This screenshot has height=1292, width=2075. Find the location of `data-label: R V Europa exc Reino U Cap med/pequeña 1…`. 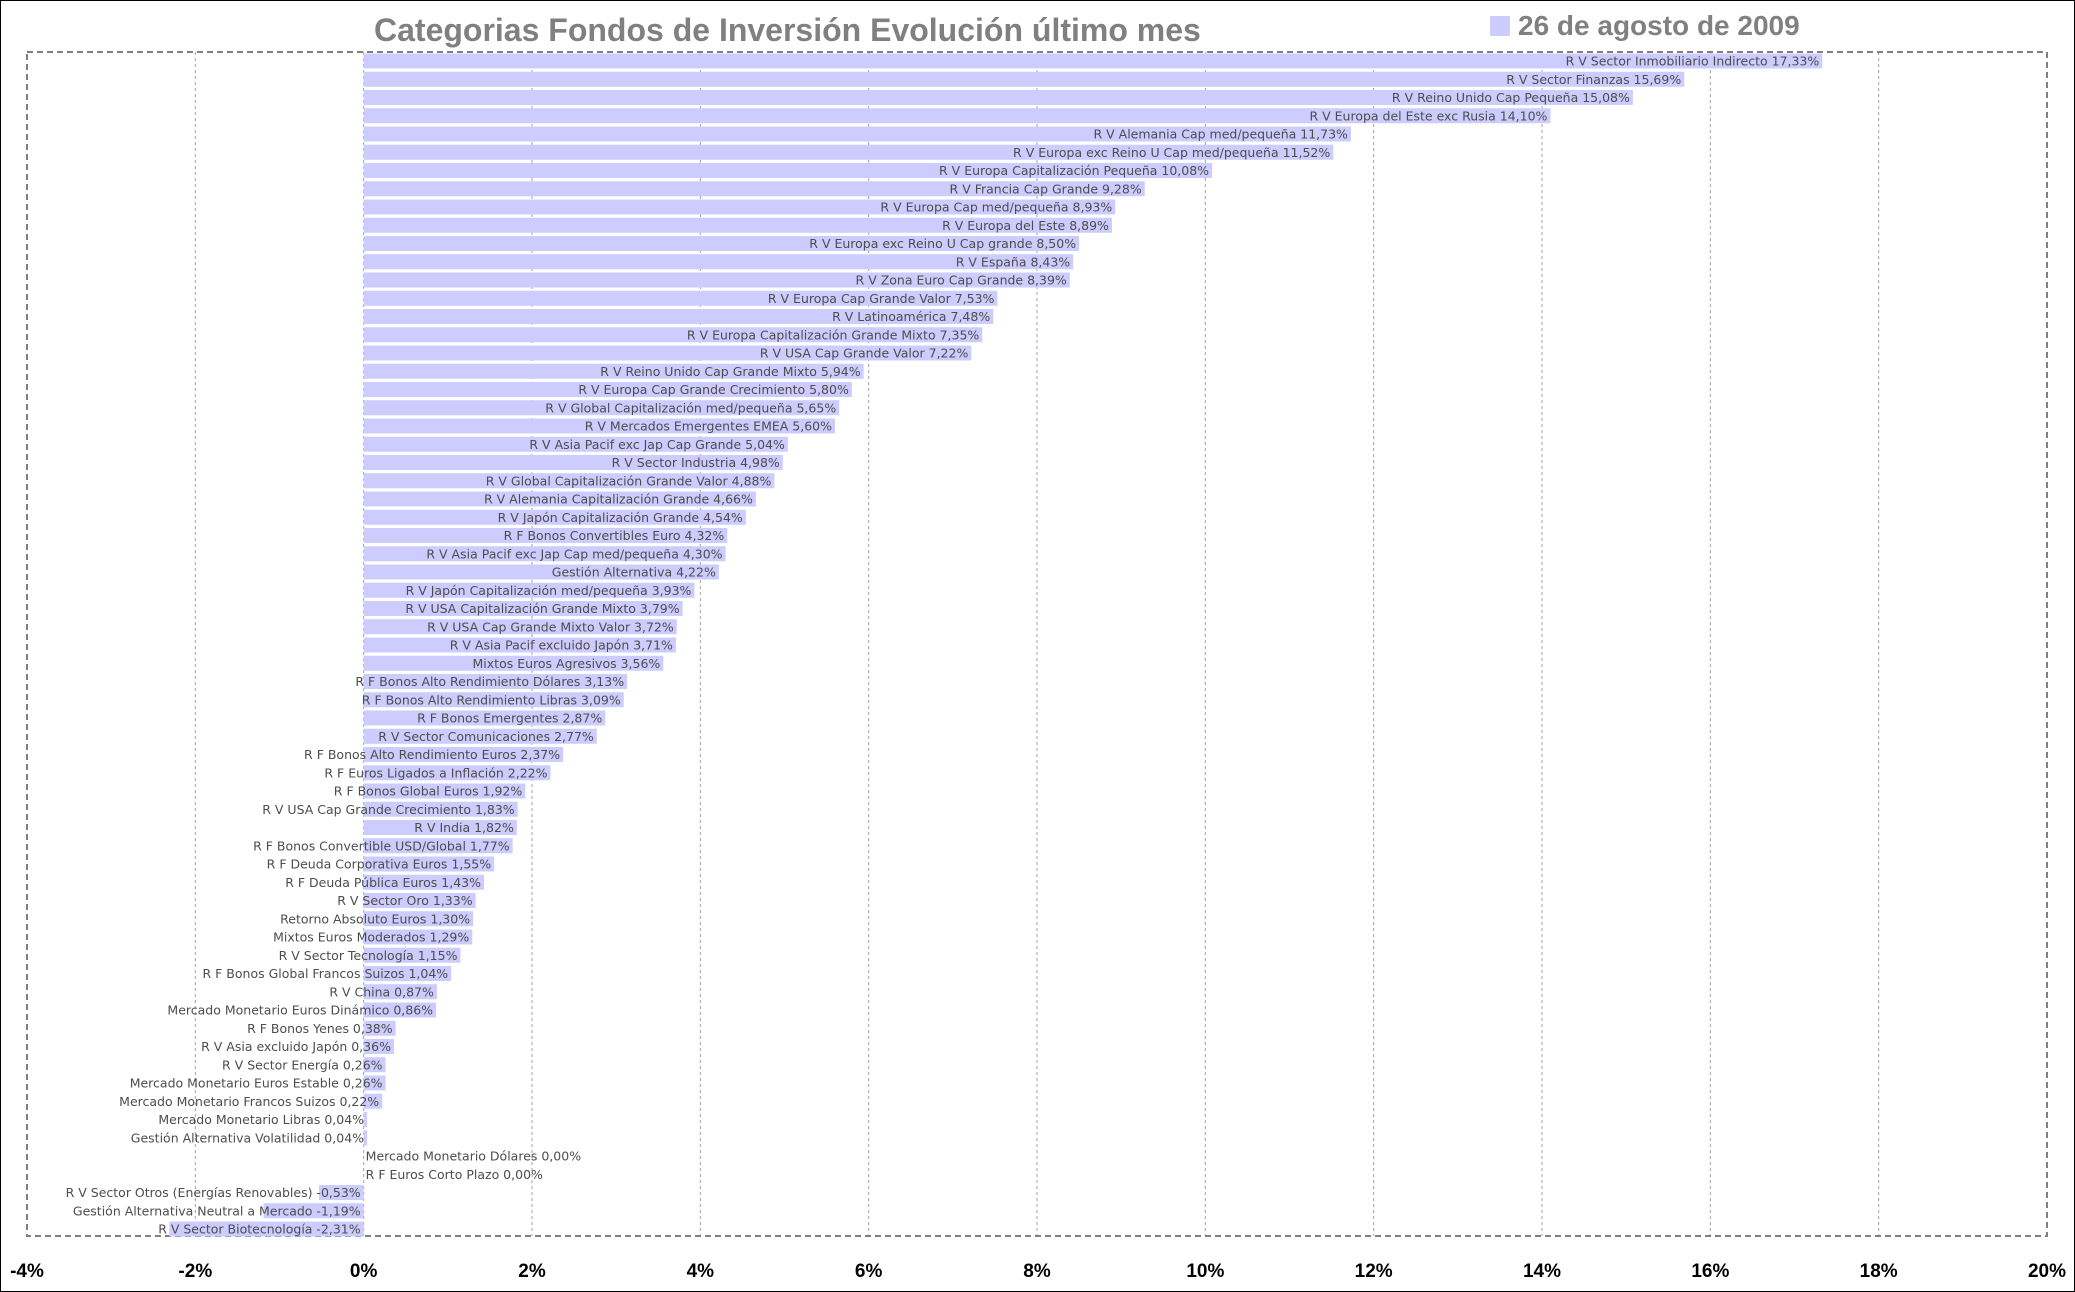

data-label: R V Europa exc Reino U Cap med/pequeña 1… is located at coordinates (1171, 152).